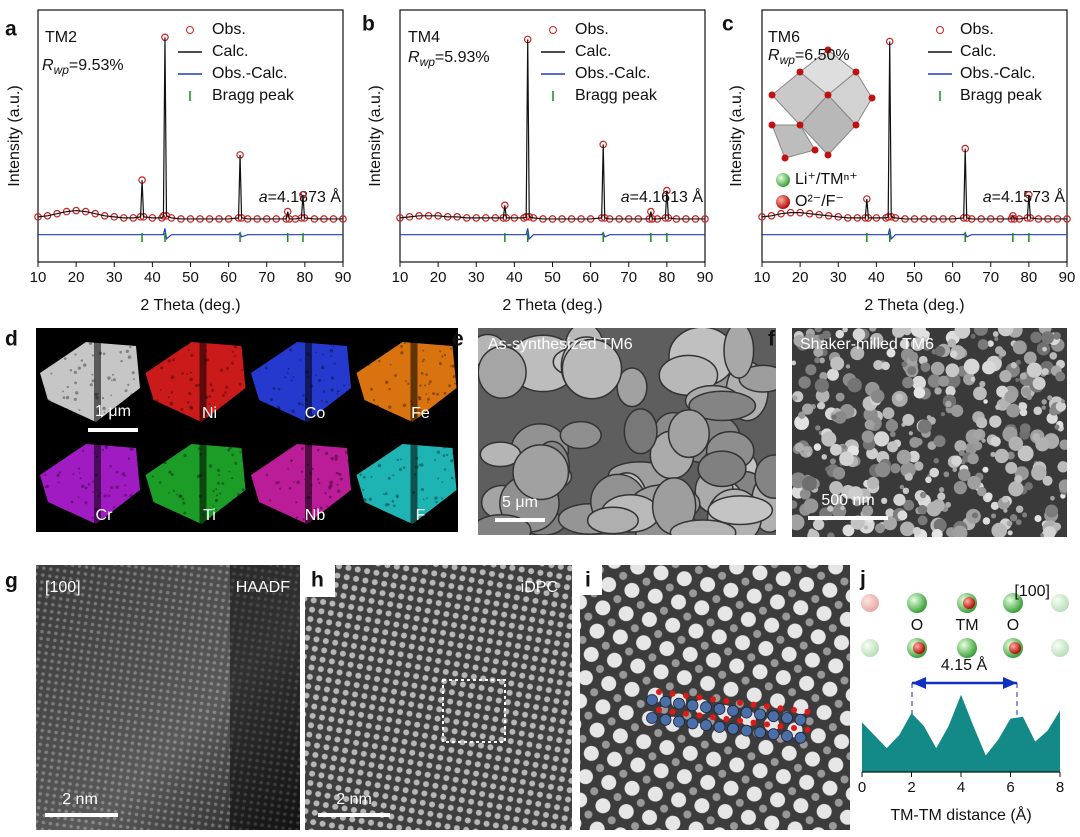 The image size is (1080, 837). I want to click on element-label: Cr, so click(105, 515).